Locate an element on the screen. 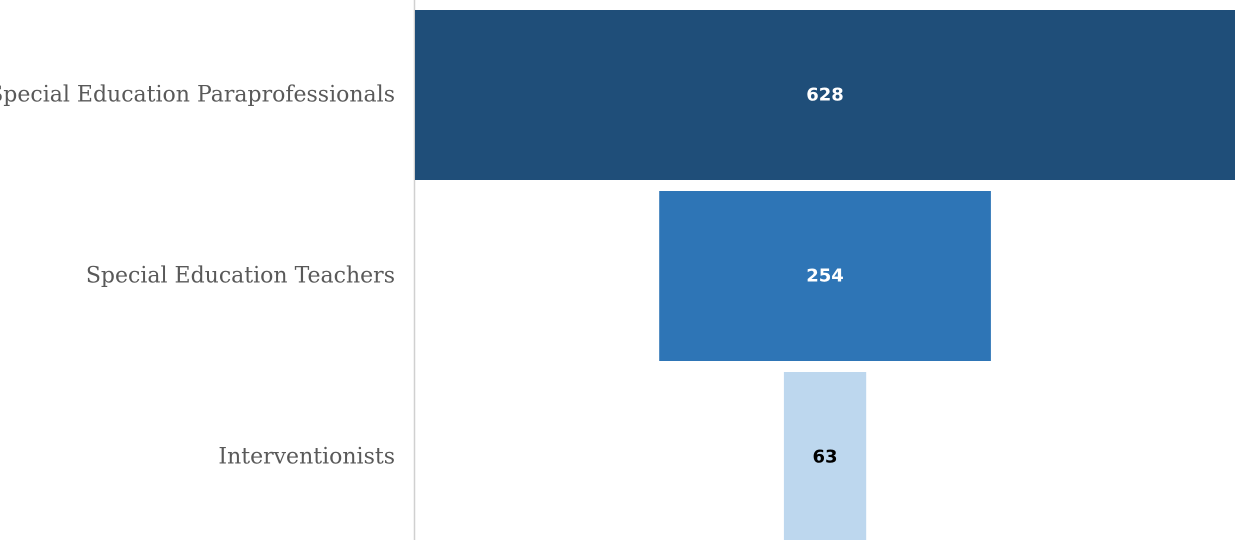  category-label: Special Education Teachers is located at coordinates (240, 276).